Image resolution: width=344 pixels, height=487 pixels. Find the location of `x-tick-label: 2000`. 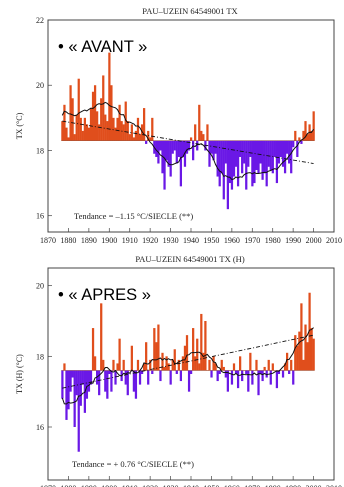

x-tick-label: 2000 is located at coordinates (314, 485).